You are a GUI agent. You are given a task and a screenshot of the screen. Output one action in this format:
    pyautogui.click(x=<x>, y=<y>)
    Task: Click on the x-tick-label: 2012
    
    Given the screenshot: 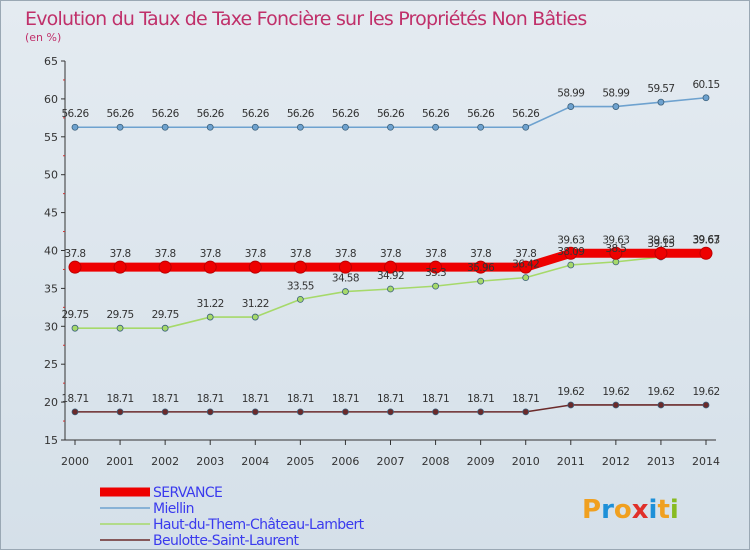 What is the action you would take?
    pyautogui.click(x=616, y=461)
    